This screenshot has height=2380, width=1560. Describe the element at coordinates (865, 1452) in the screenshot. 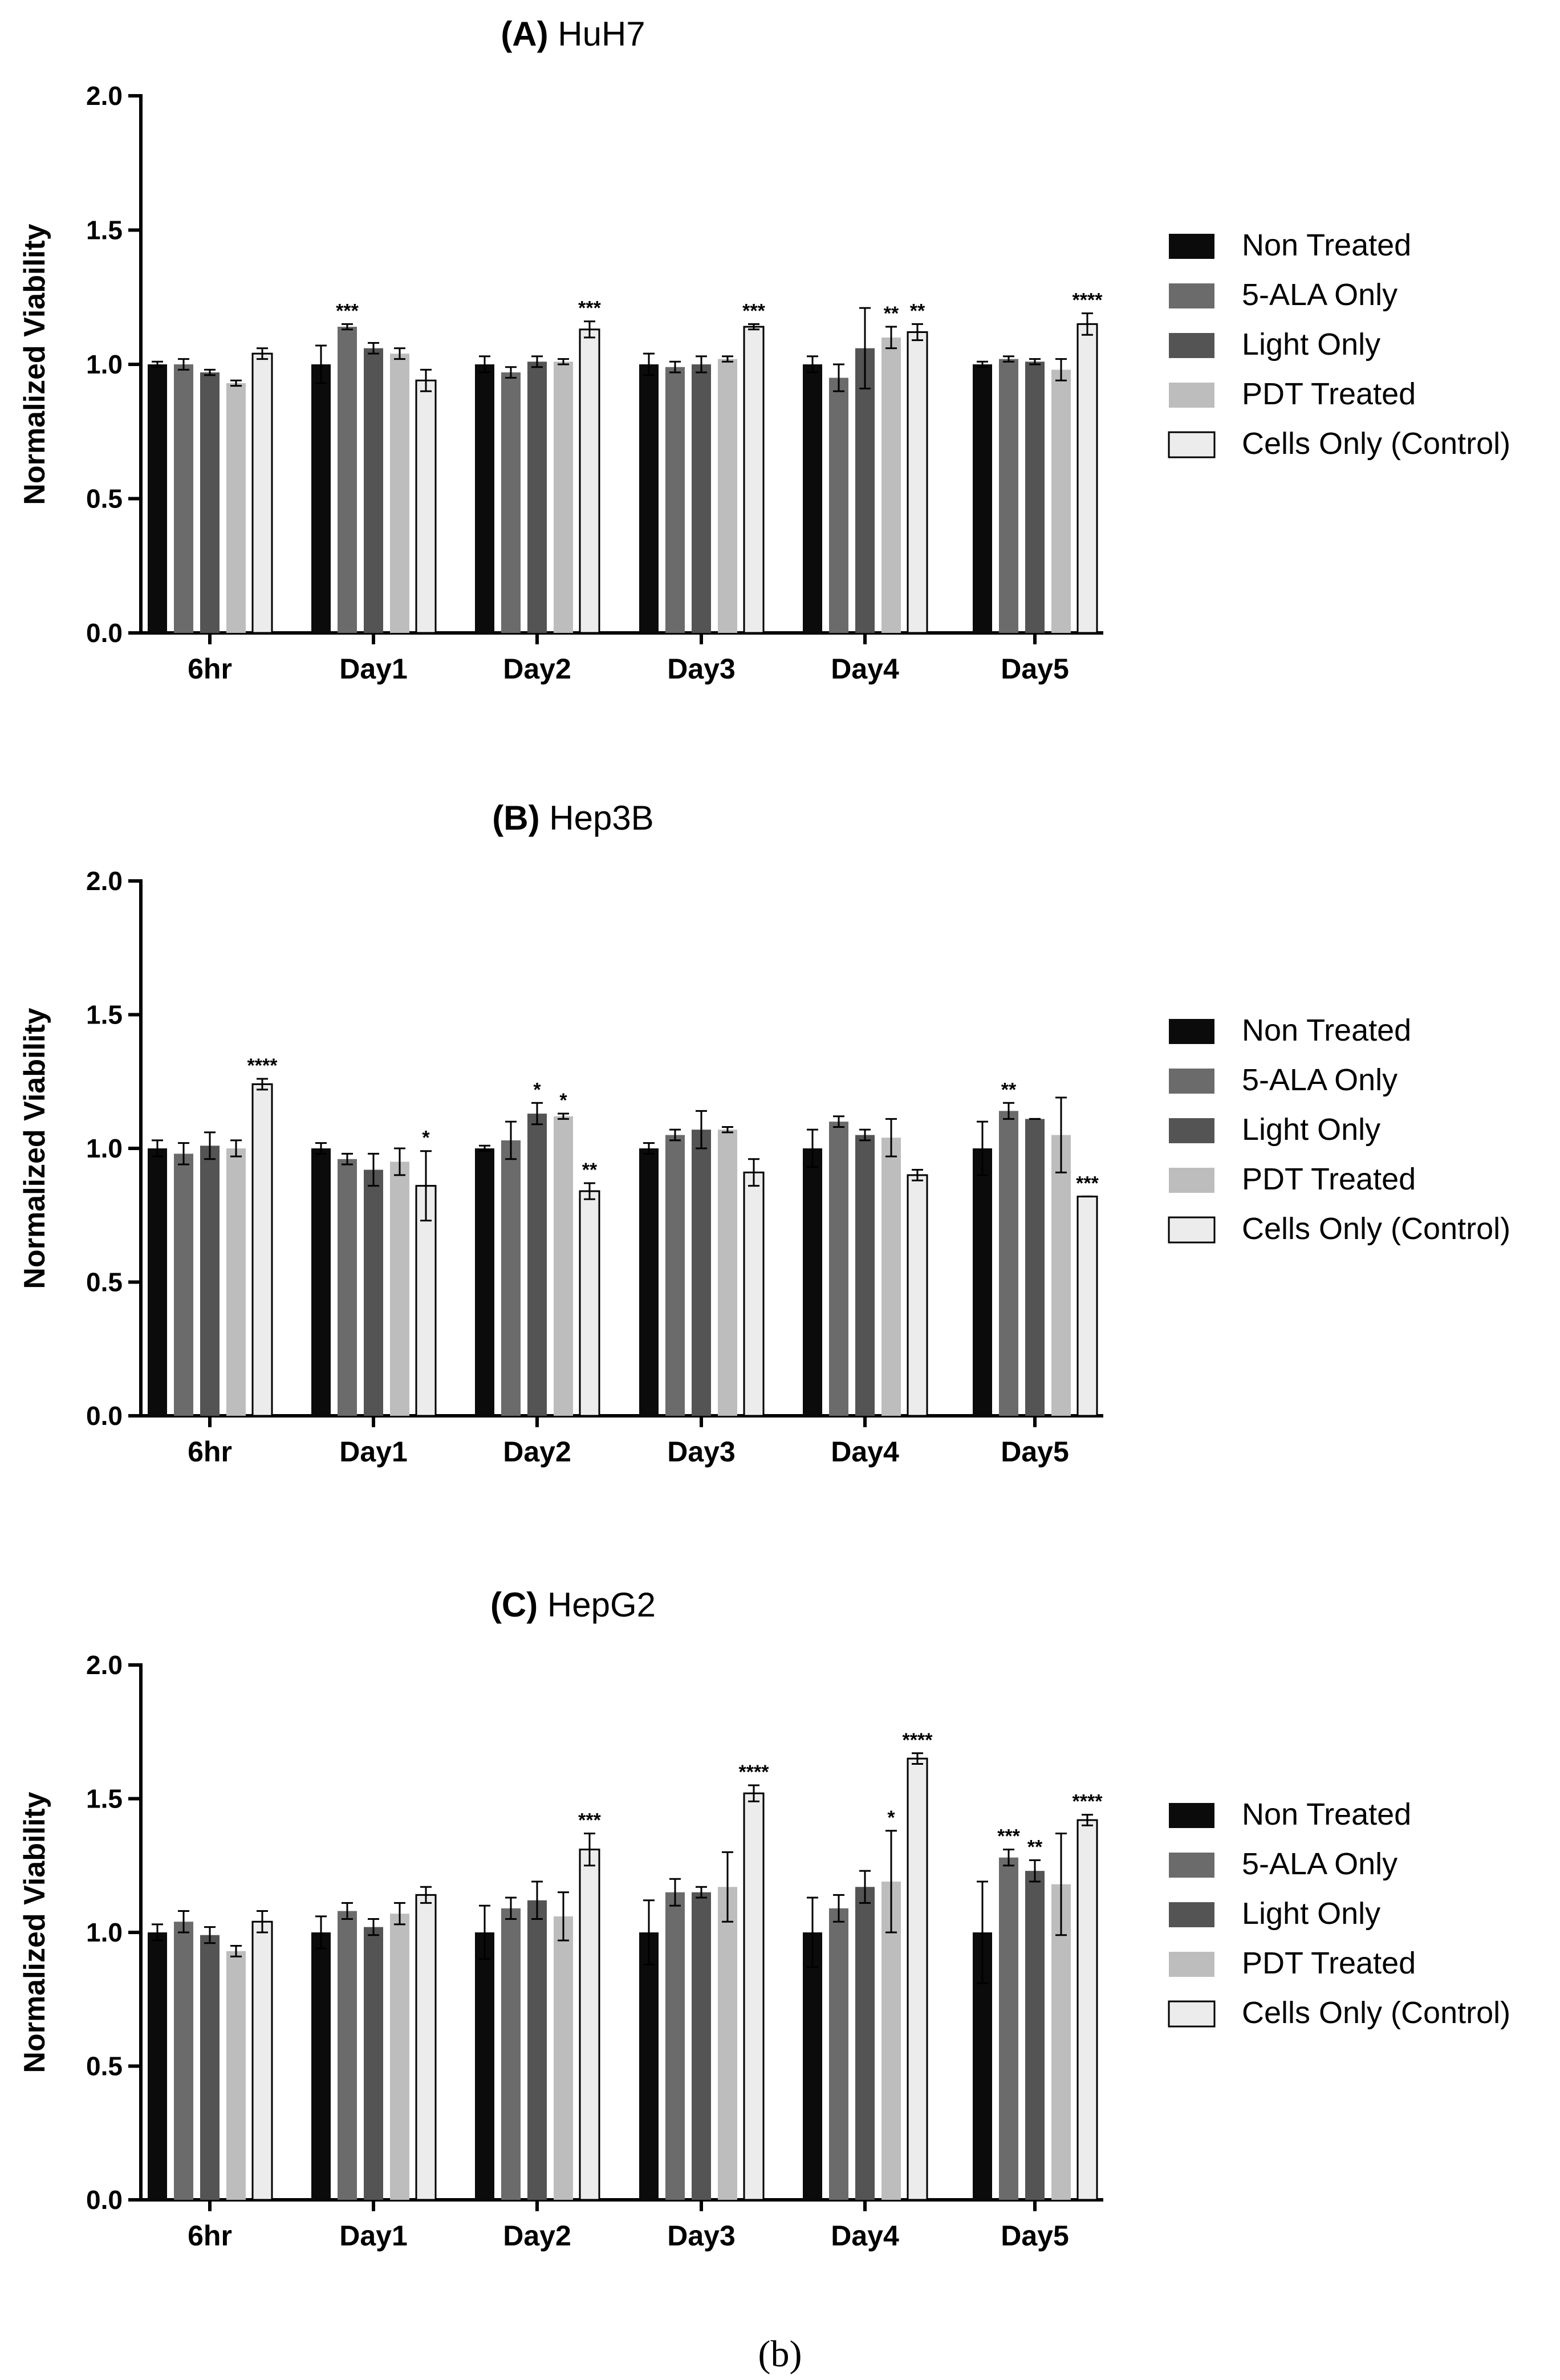

I see `x-tick-label: Day4` at that location.